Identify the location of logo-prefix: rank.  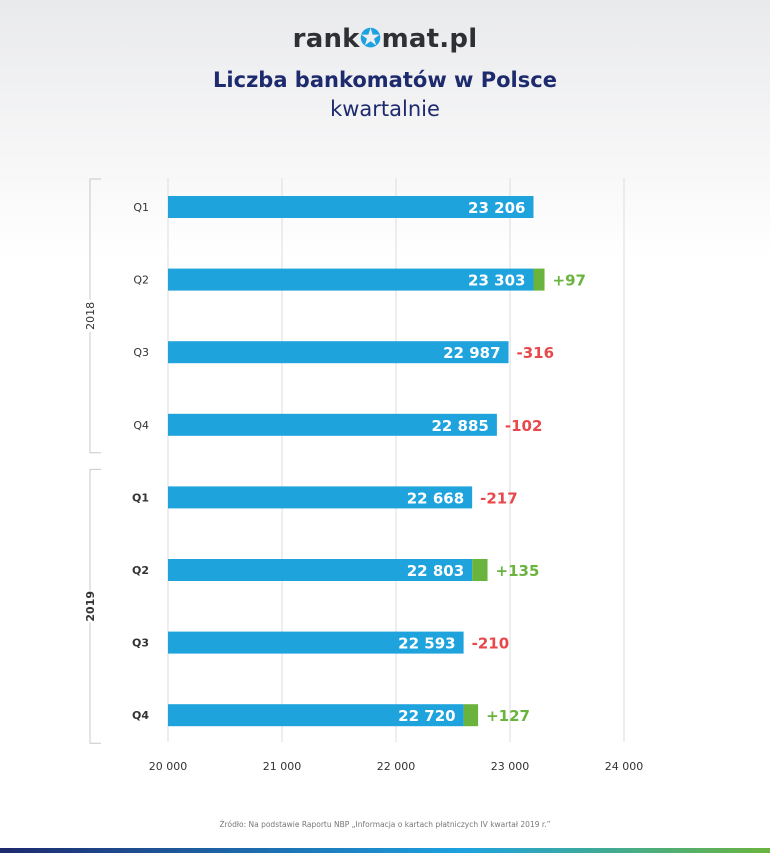
(326, 39).